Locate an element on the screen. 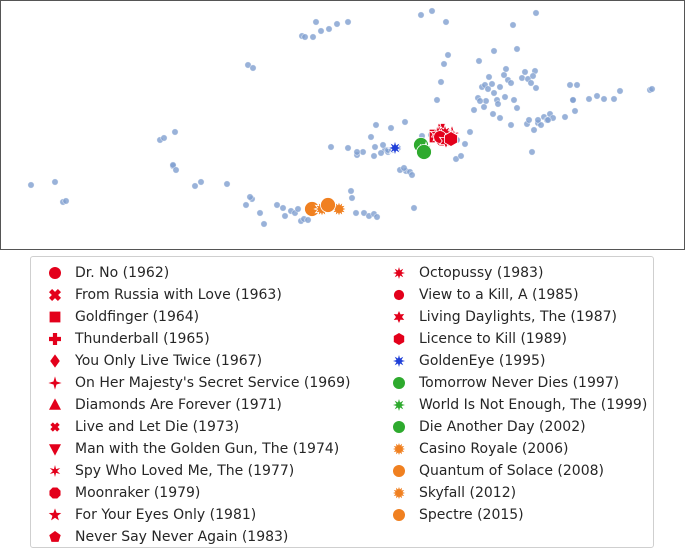  legend-label: GoldenEye (1995) is located at coordinates (482, 361).